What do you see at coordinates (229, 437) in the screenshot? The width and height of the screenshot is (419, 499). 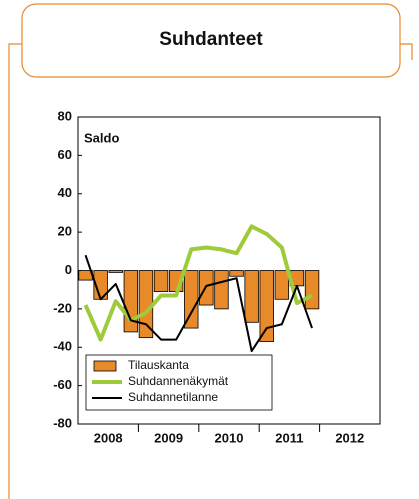 I see `x-tick-label: 2010` at bounding box center [229, 437].